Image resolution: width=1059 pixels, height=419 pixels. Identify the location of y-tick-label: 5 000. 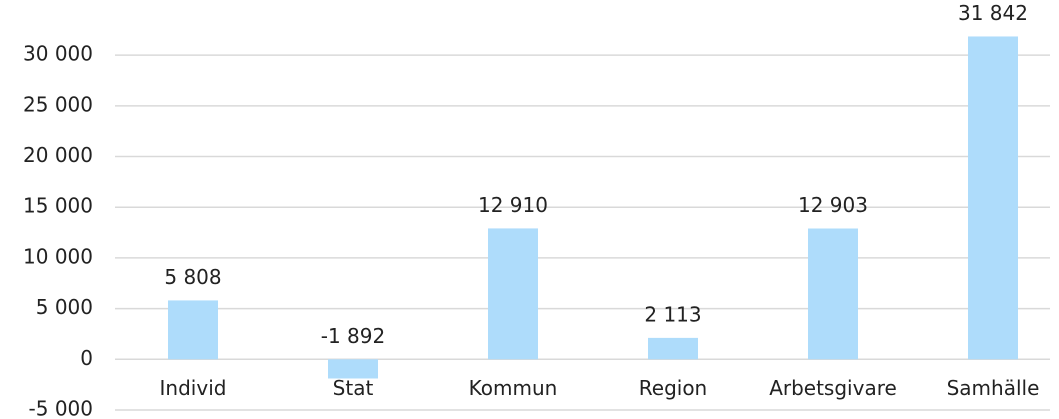
(64, 307).